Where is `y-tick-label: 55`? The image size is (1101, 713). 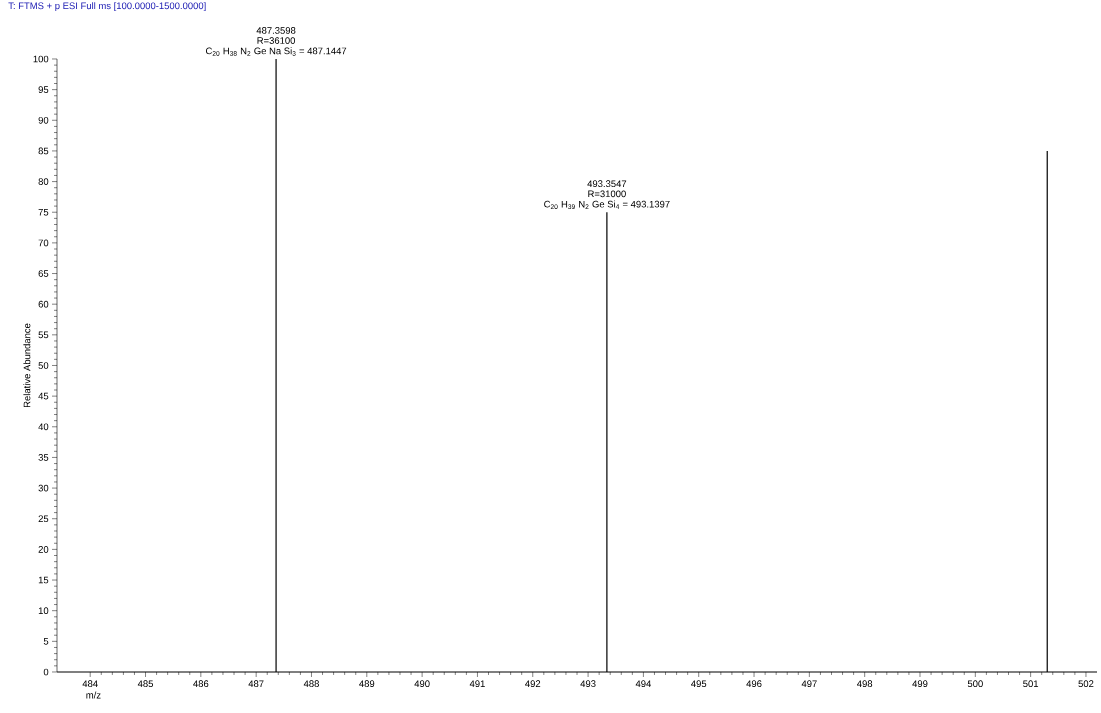 y-tick-label: 55 is located at coordinates (43, 335).